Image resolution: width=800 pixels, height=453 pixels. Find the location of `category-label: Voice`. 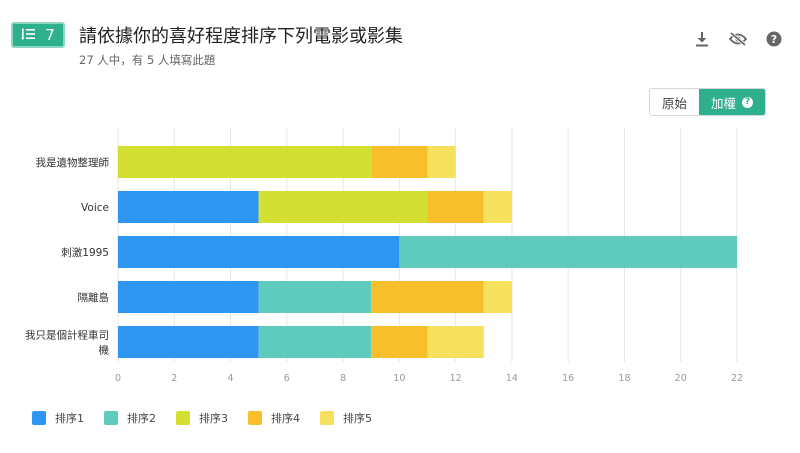

category-label: Voice is located at coordinates (95, 208).